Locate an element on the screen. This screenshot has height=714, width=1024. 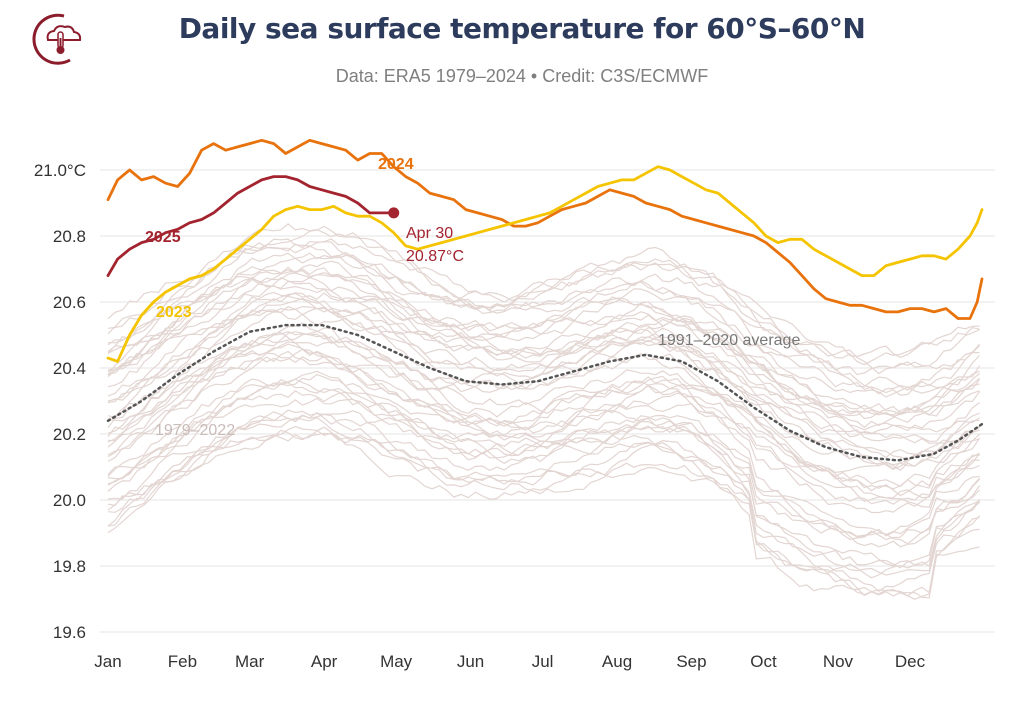
label-2023: 2023 is located at coordinates (174, 312).